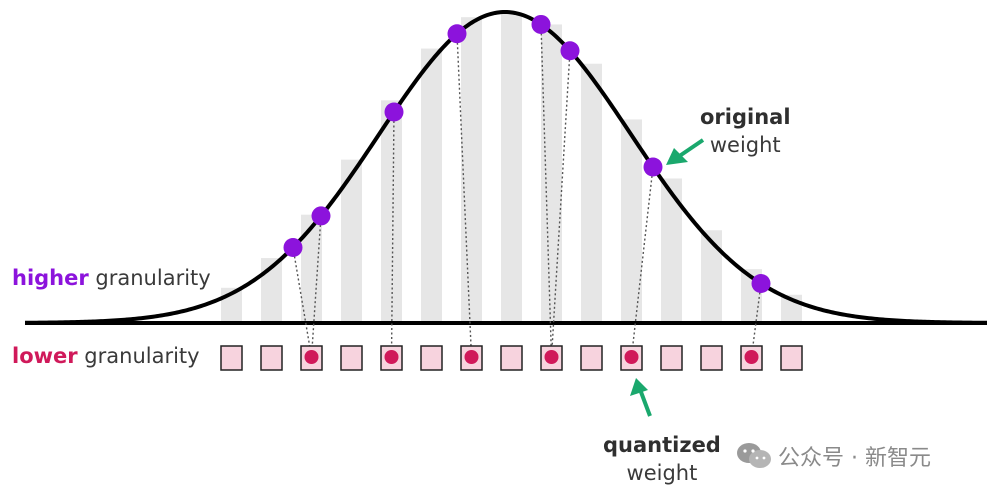  Describe the element at coordinates (685, 151) in the screenshot. I see `original-arrow` at that location.